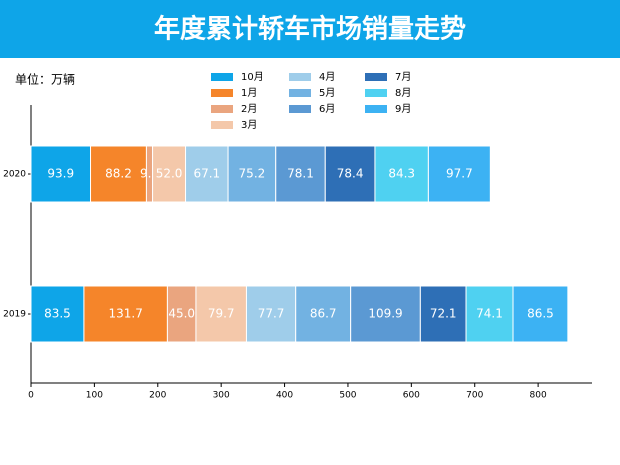 The height and width of the screenshot is (465, 620). I want to click on x-tick-label: 500, so click(347, 396).